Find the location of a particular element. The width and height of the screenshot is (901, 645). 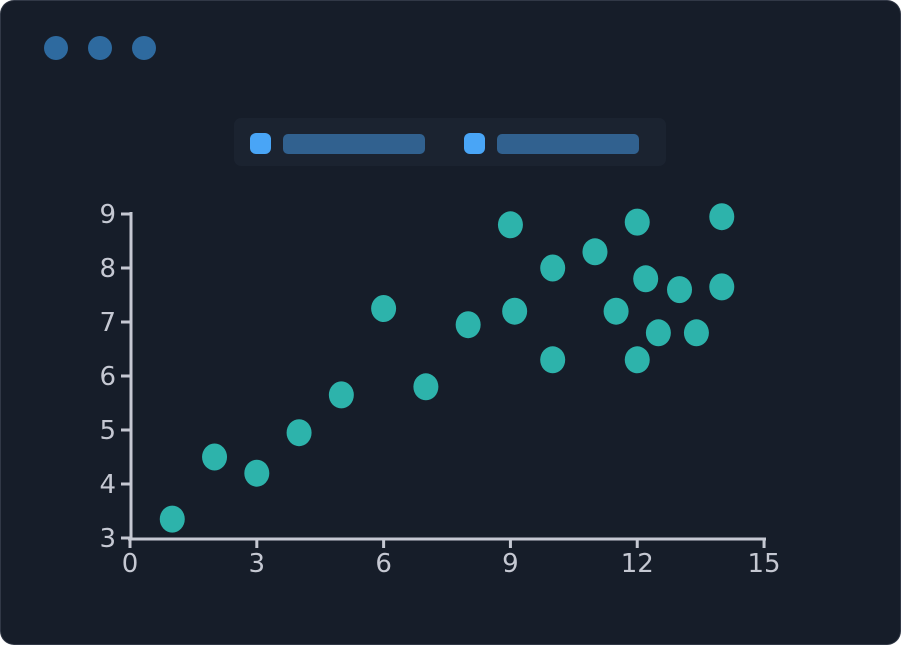

y-tick-label: 5 is located at coordinates (107, 431).